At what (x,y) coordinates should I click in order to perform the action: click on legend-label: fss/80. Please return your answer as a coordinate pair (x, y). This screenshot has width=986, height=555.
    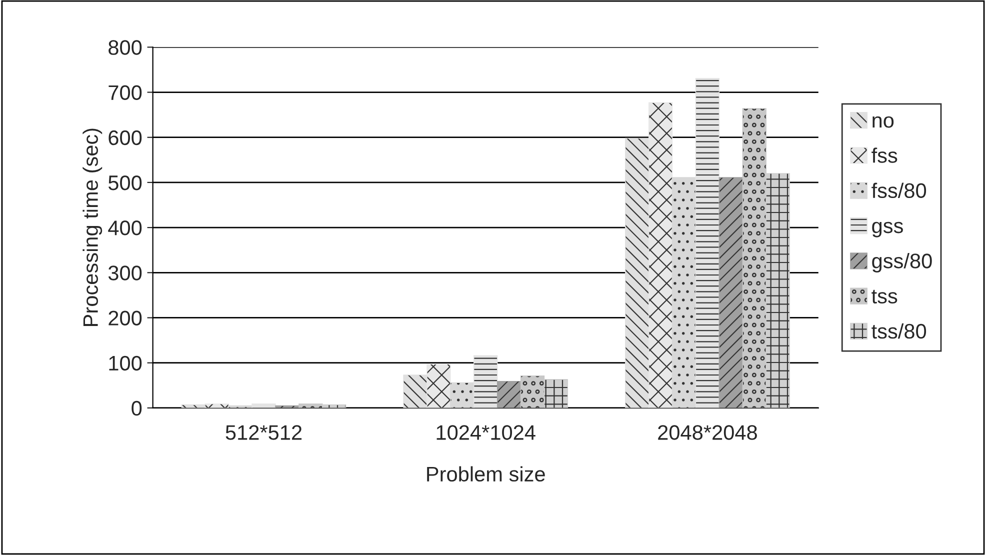
    Looking at the image, I should click on (899, 190).